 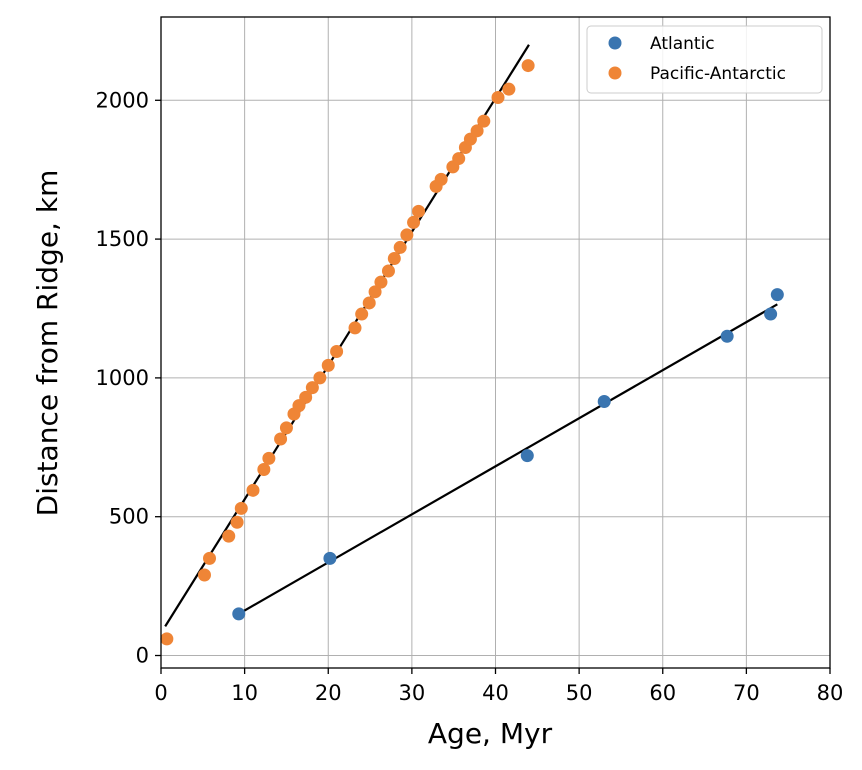 I want to click on legend: Atlantic Pacific-Antarctic, so click(x=704, y=59).